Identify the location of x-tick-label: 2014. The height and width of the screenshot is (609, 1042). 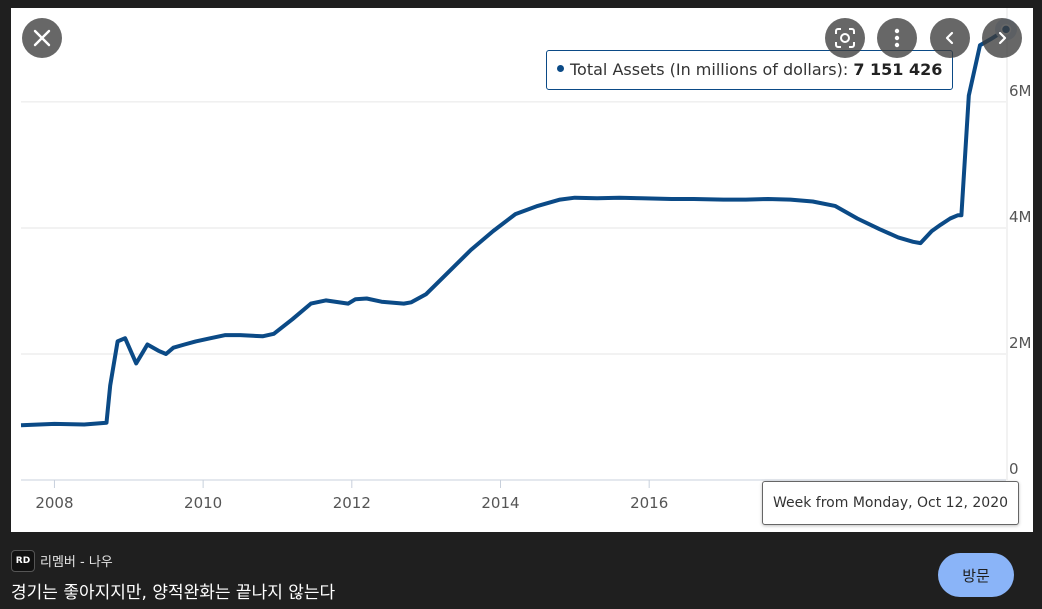
(500, 503).